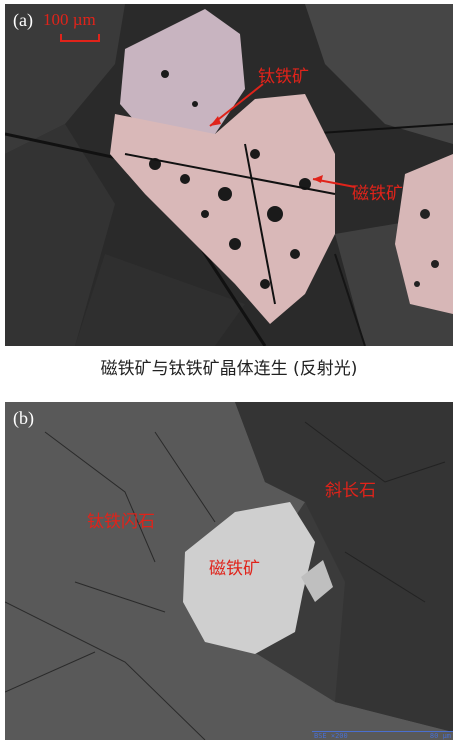  Describe the element at coordinates (23, 418) in the screenshot. I see `panel-label-b: (b)` at that location.